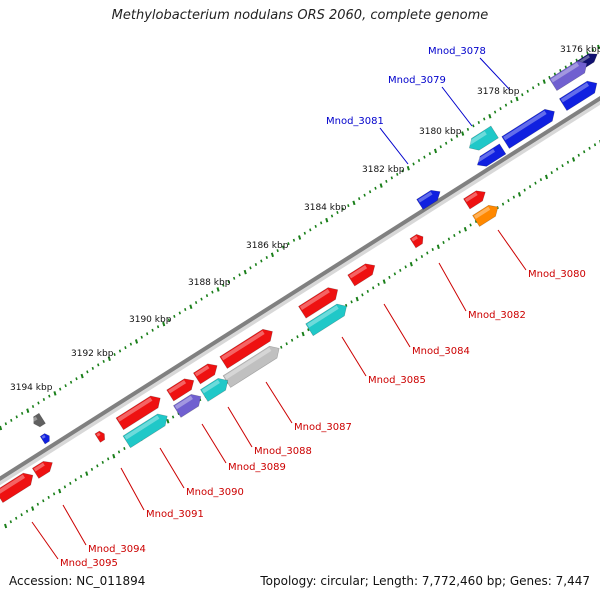 This screenshot has height=600, width=600. I want to click on g-top-blue-a-gene, so click(579, 94).